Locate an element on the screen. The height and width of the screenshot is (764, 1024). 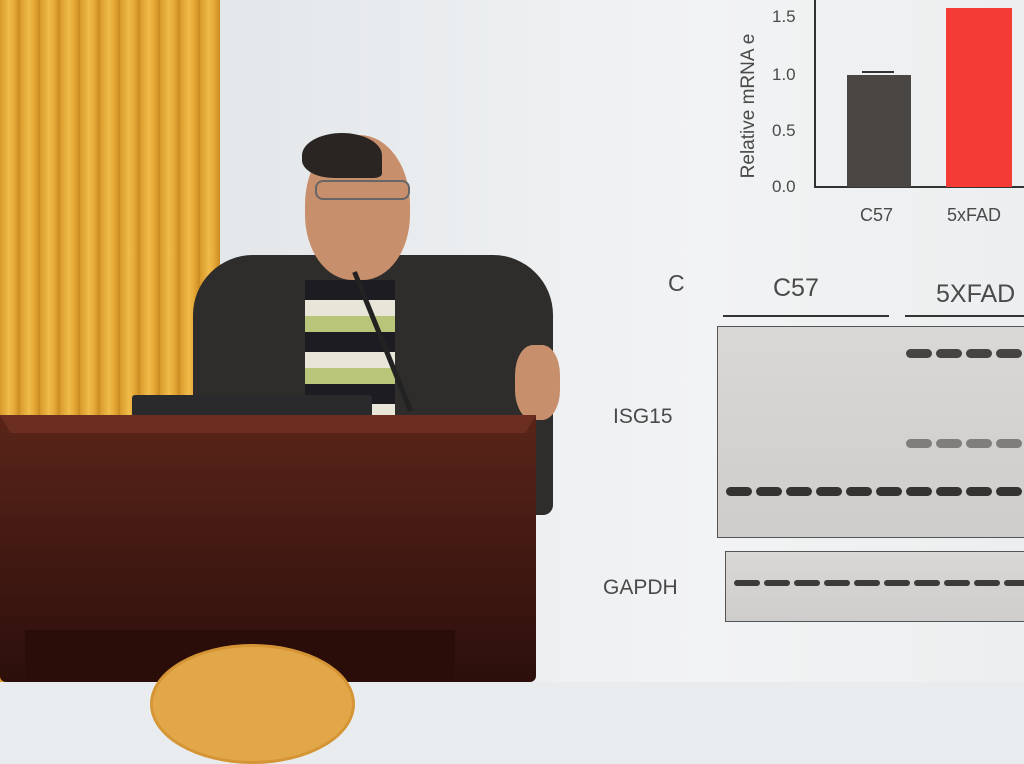
y-tick: 0.0 is located at coordinates (784, 186).